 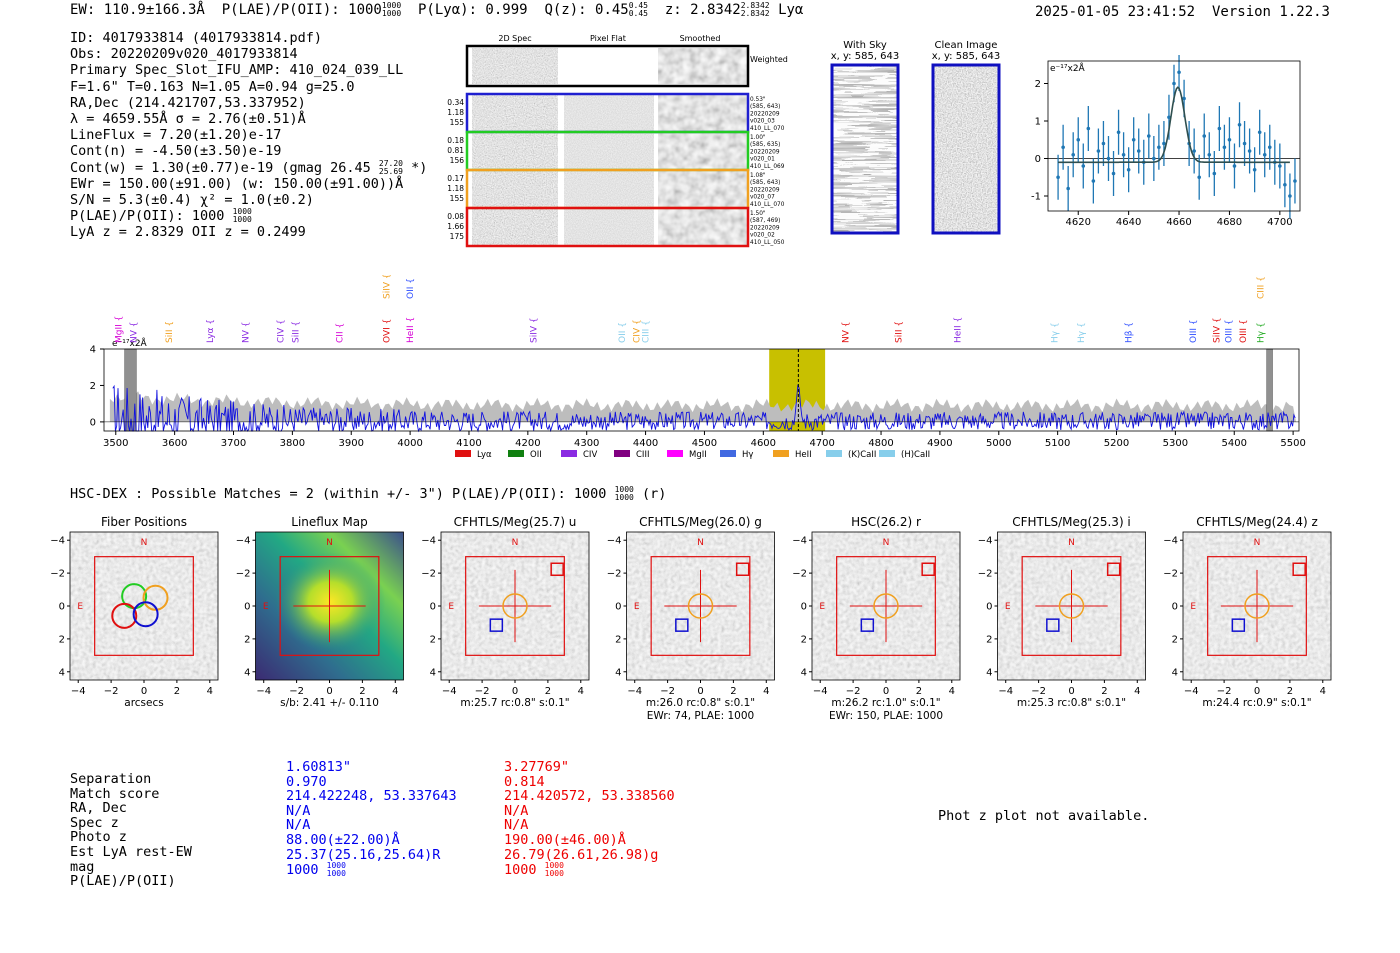 I want to click on panel-y-tick: 0, so click(x=989, y=607).